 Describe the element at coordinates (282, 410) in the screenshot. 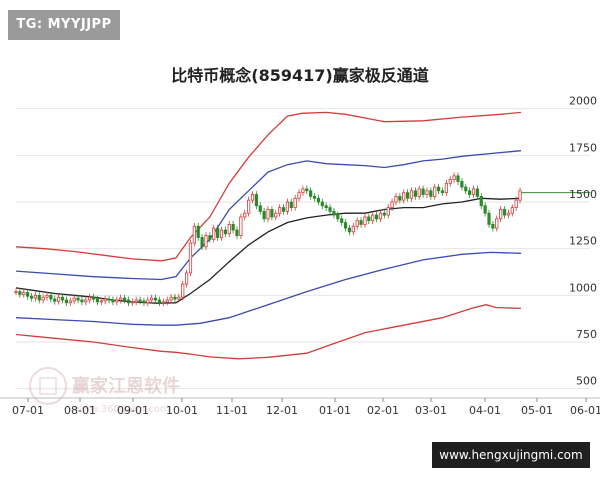

I see `x-tick-label: 12-01` at that location.